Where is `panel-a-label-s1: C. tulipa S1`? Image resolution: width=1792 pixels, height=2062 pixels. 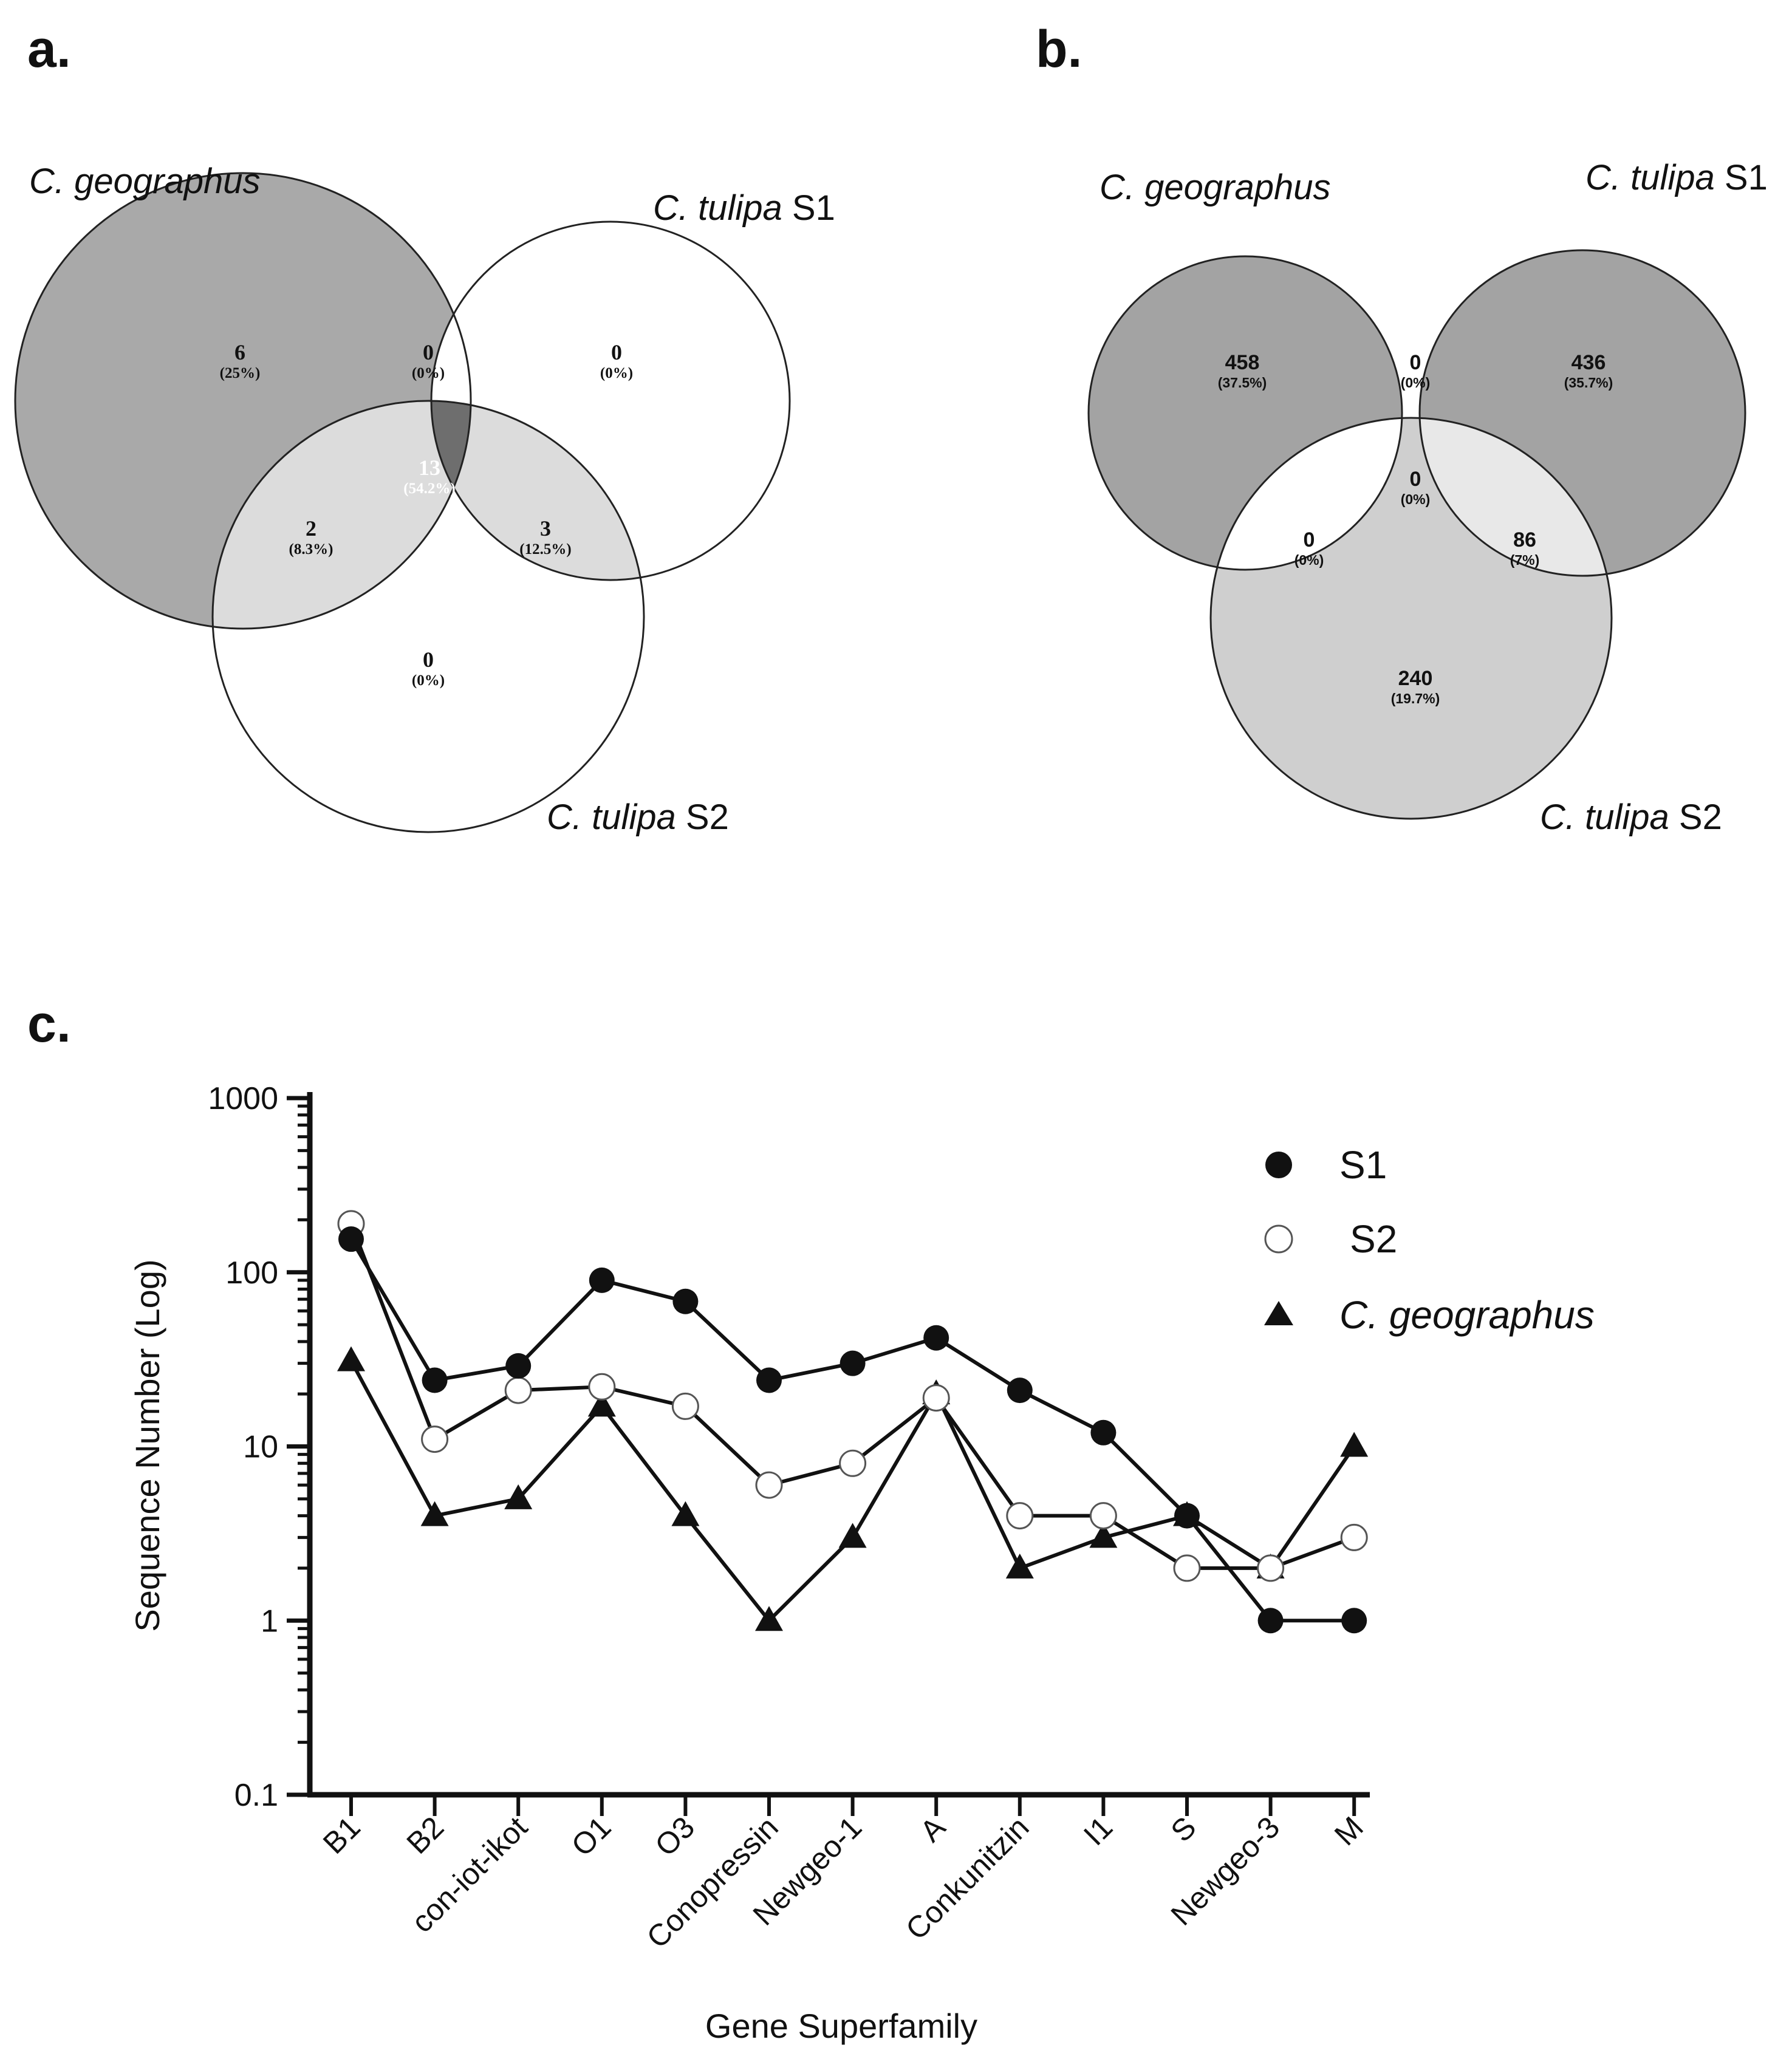 panel-a-label-s1: C. tulipa S1 is located at coordinates (744, 208).